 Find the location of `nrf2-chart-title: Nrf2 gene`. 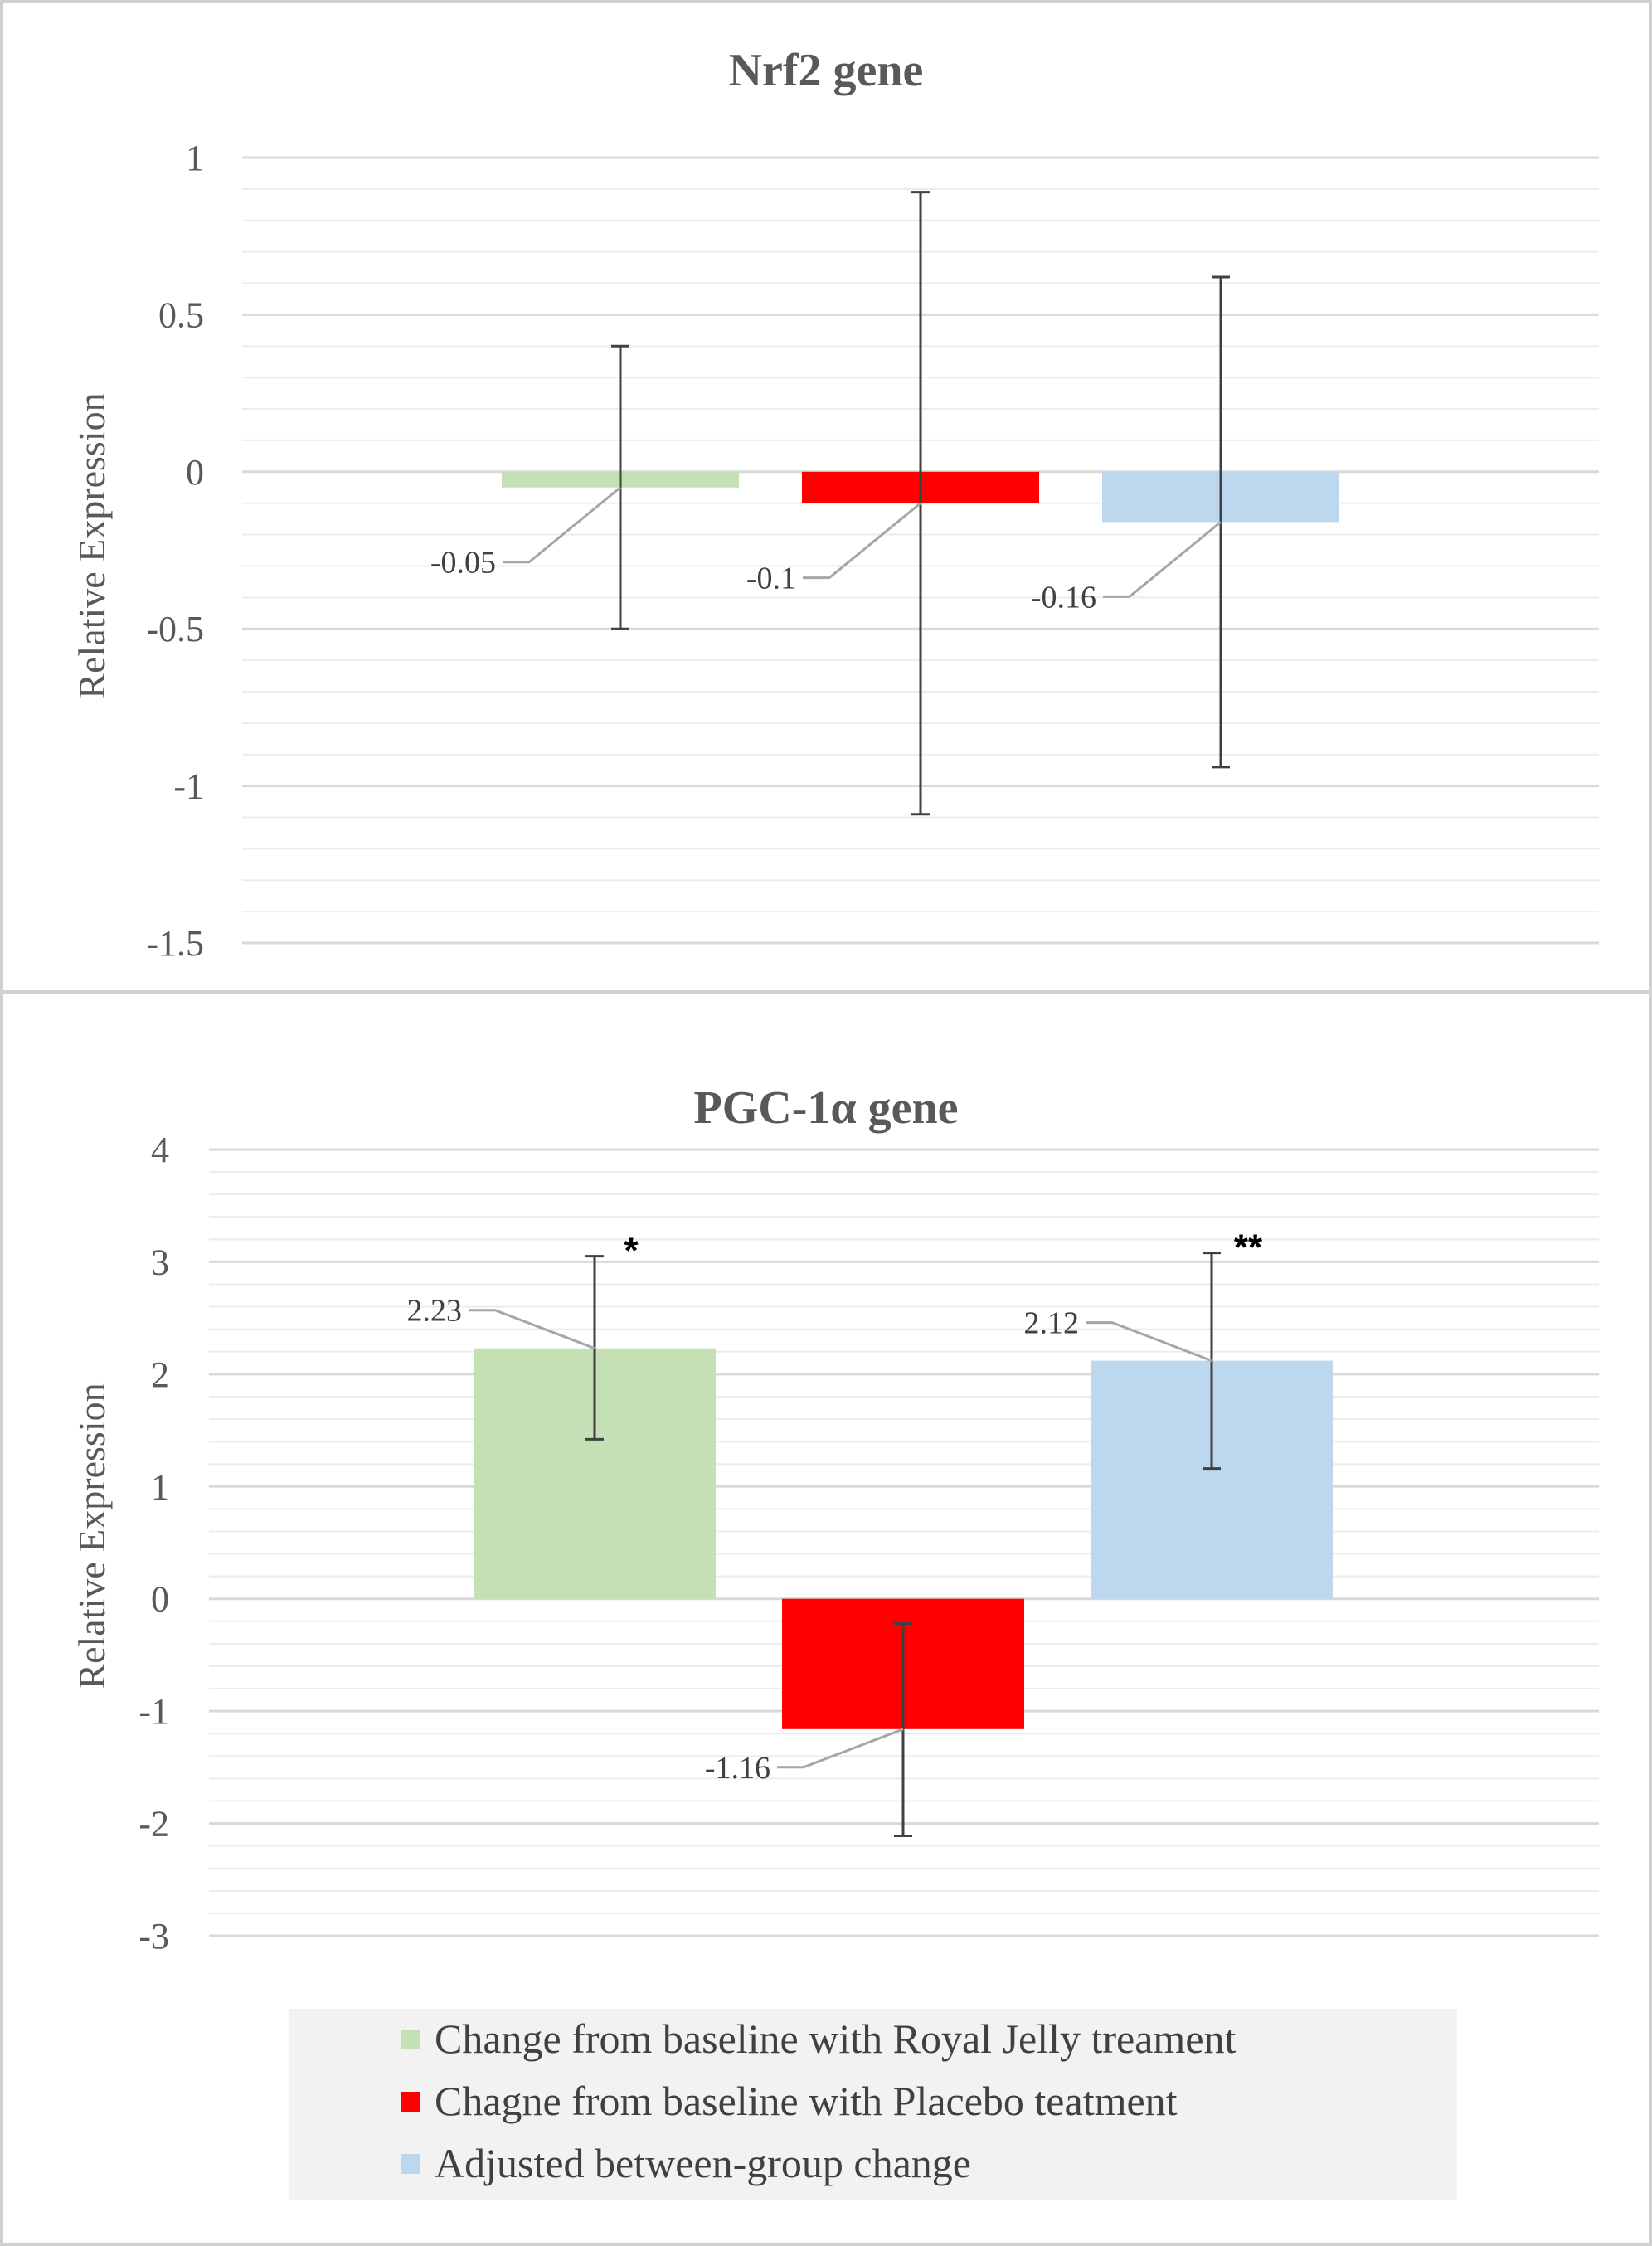

nrf2-chart-title: Nrf2 gene is located at coordinates (826, 70).